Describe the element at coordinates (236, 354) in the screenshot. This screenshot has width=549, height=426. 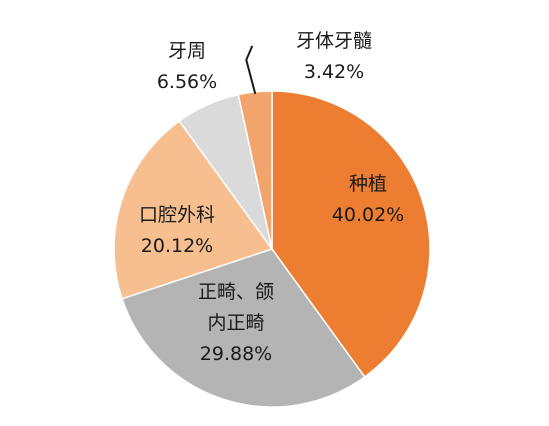
I see `slice-label-line: 29.88%` at that location.